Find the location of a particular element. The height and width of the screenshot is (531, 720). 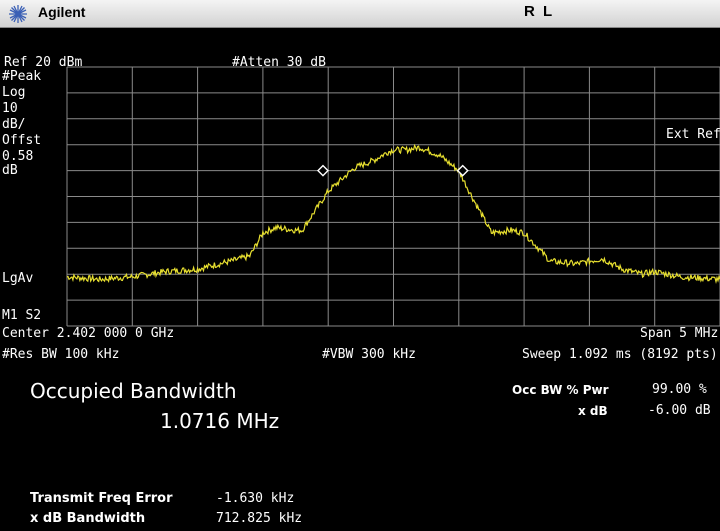

sweep-time: Sweep 1.092 ms (8192 pts) is located at coordinates (620, 355).